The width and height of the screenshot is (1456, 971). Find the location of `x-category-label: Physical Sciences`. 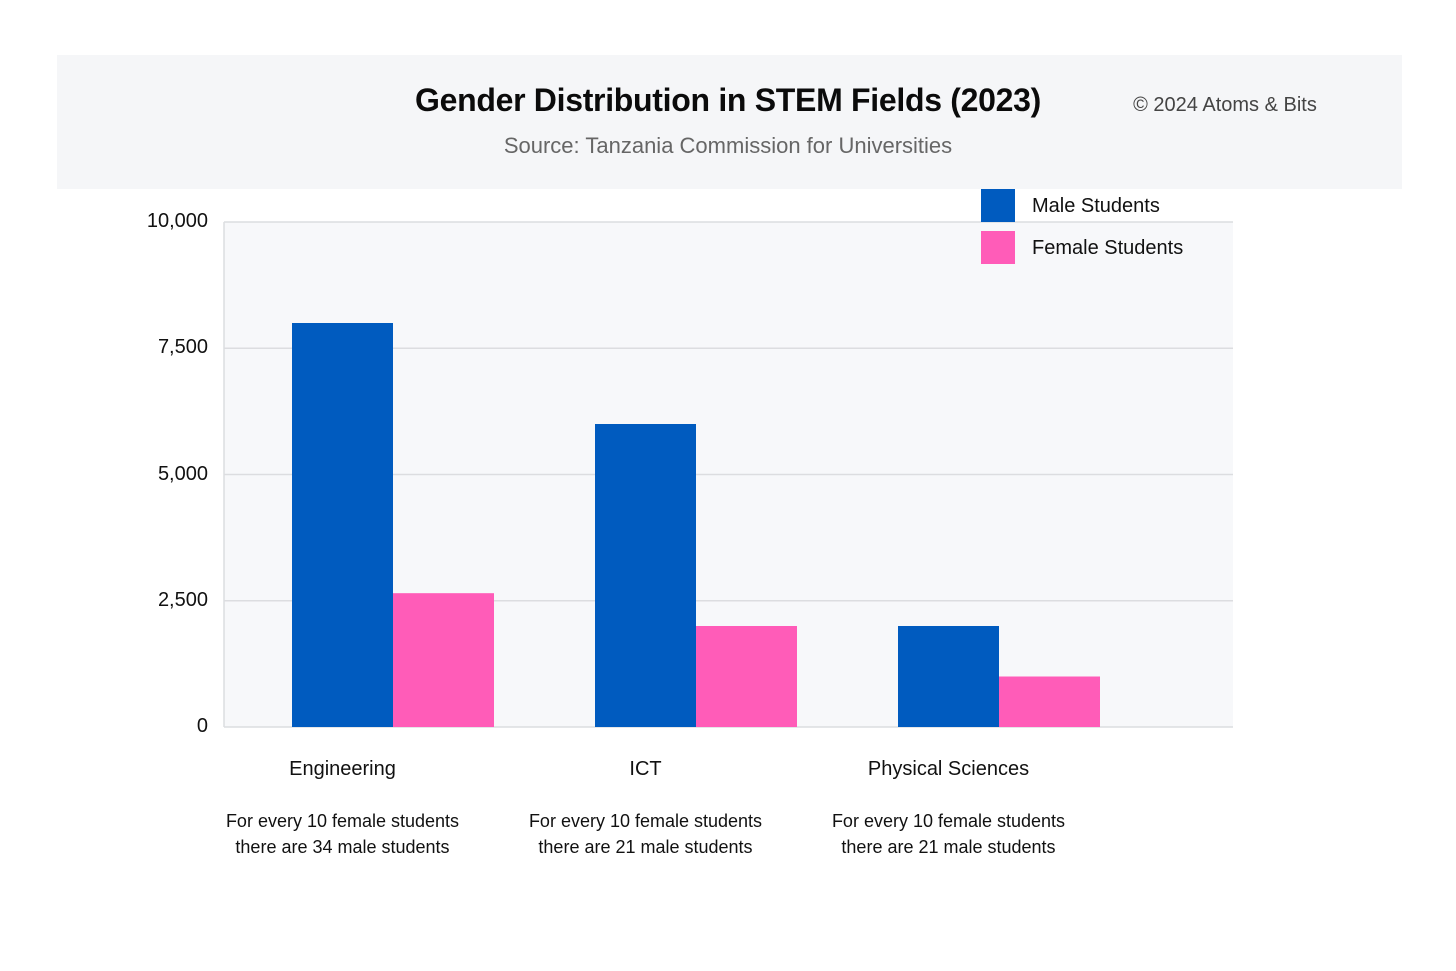

x-category-label: Physical Sciences is located at coordinates (948, 769).